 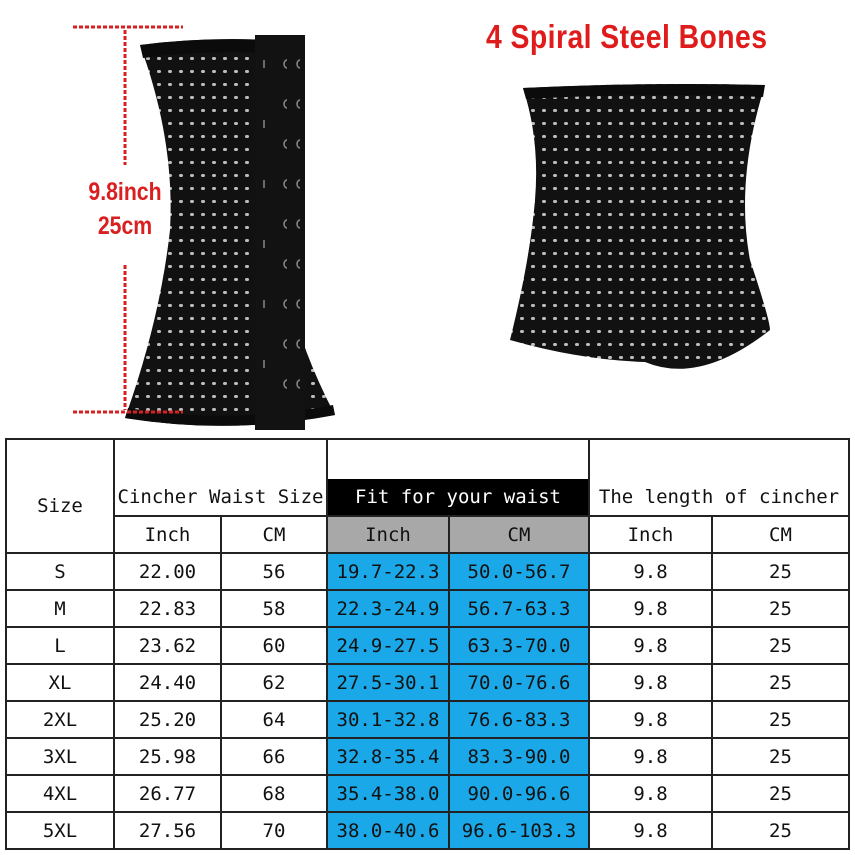 I want to click on table-cell: 90.0-96.6, so click(x=519, y=793).